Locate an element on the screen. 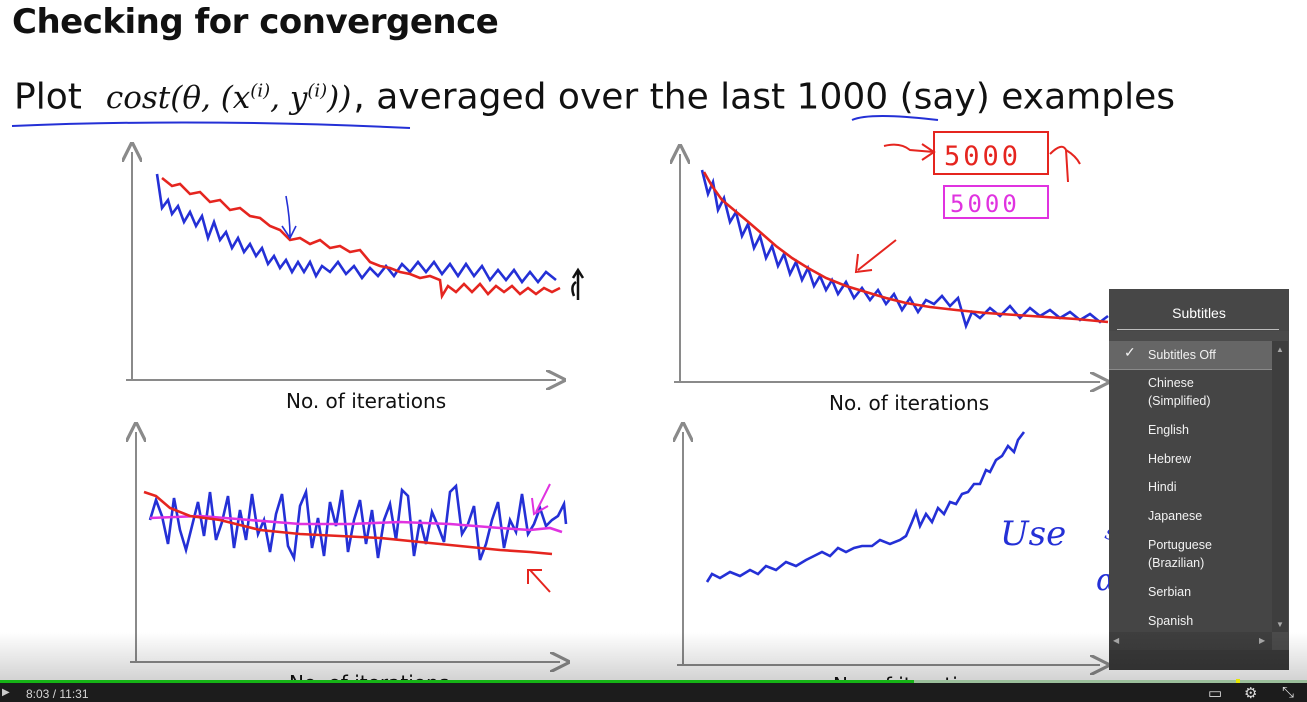 This screenshot has width=1307, height=702. player-shade is located at coordinates (653, 657).